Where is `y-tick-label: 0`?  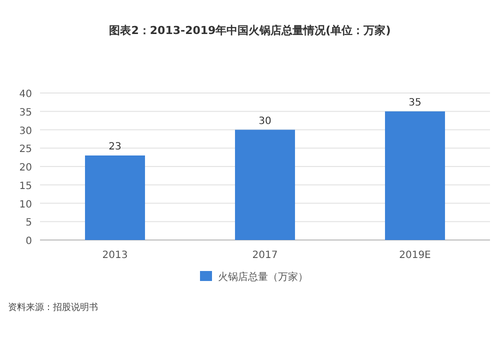 y-tick-label: 0 is located at coordinates (29, 241).